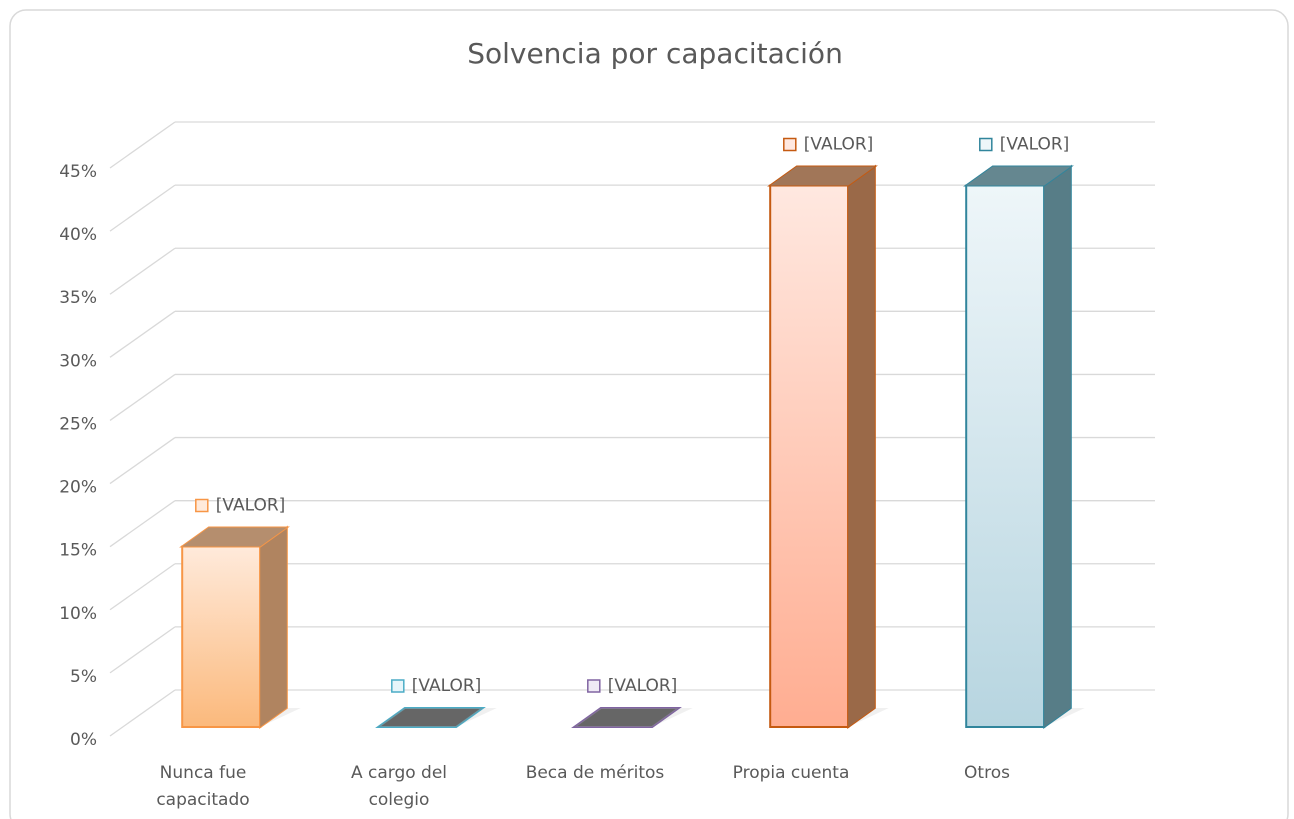 The height and width of the screenshot is (819, 1294). What do you see at coordinates (78, 172) in the screenshot?
I see `y-tick-label: 45%` at bounding box center [78, 172].